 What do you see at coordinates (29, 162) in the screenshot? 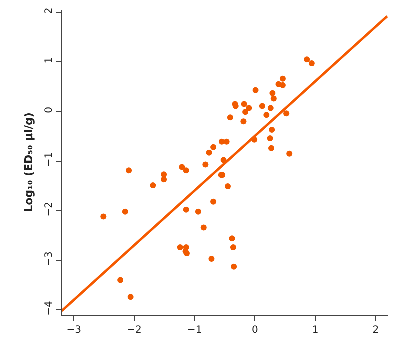
I see `y-axis-title: Log₁₀ (ED₅₀ µl/g)` at bounding box center [29, 162].